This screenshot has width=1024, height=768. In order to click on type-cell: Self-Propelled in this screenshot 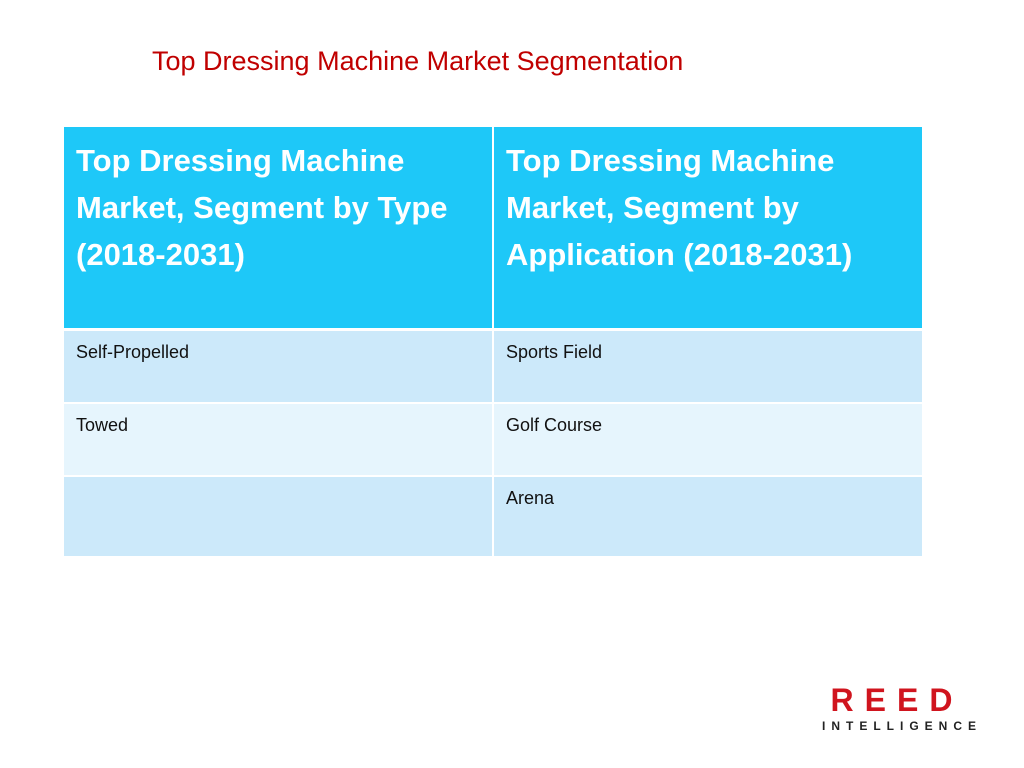, I will do `click(279, 366)`.